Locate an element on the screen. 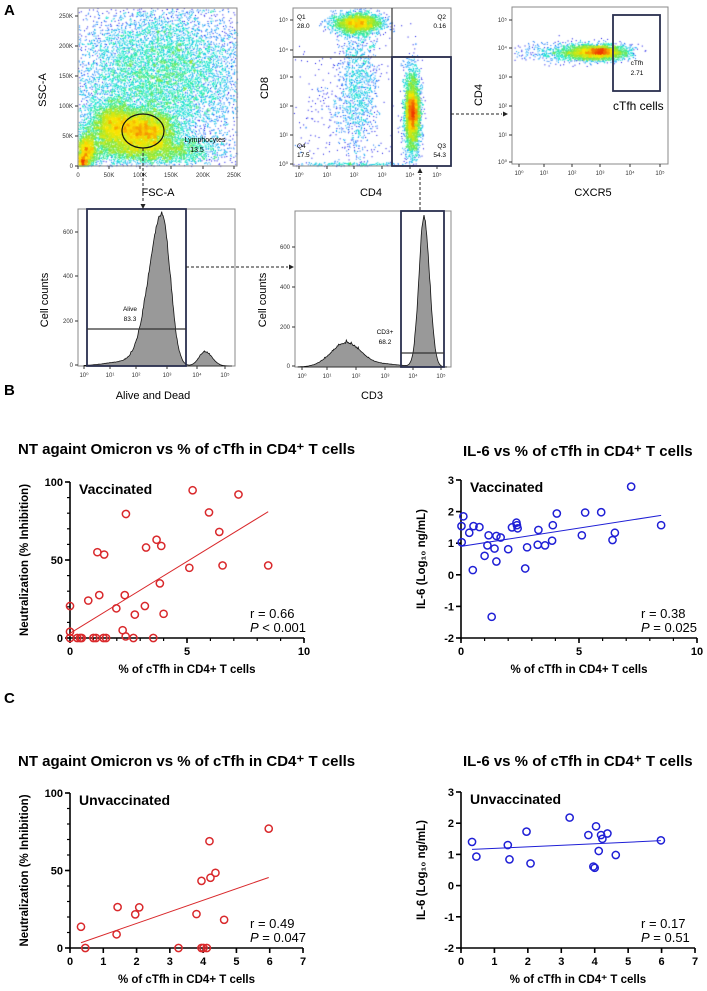 The width and height of the screenshot is (707, 991). y-tick-label: -2 is located at coordinates (449, 949).